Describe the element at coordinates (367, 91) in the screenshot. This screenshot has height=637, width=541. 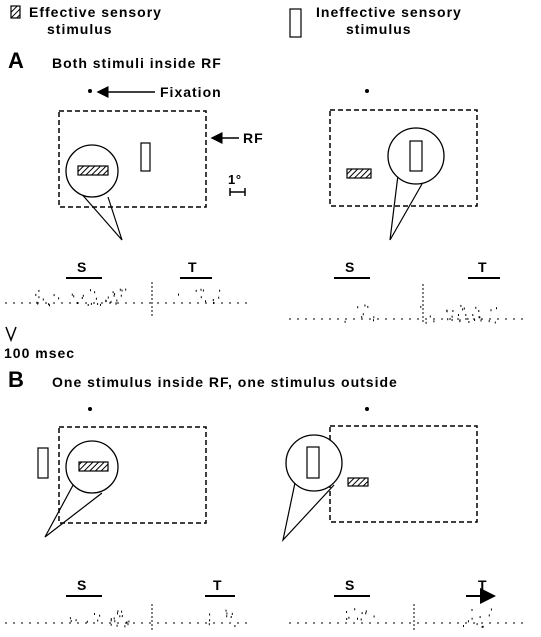
I see `fixation-point-a-right` at that location.